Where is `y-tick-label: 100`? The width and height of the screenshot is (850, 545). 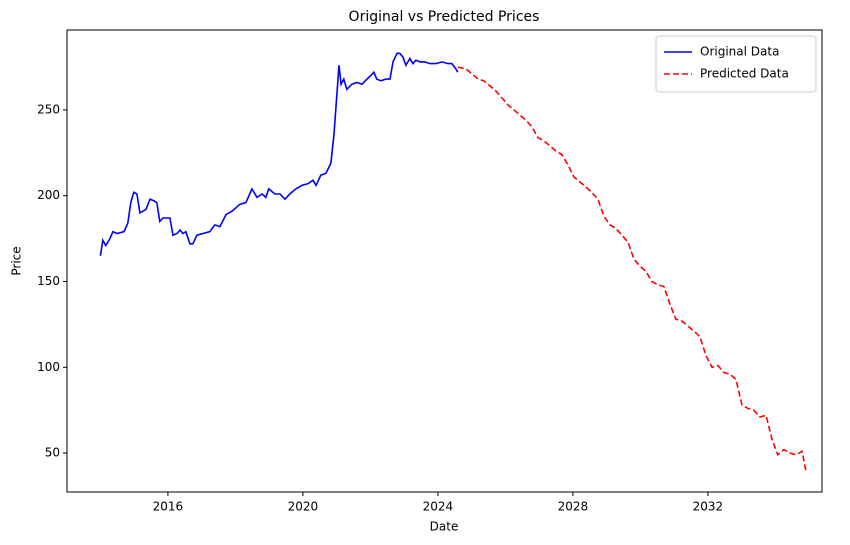 y-tick-label: 100 is located at coordinates (48, 367).